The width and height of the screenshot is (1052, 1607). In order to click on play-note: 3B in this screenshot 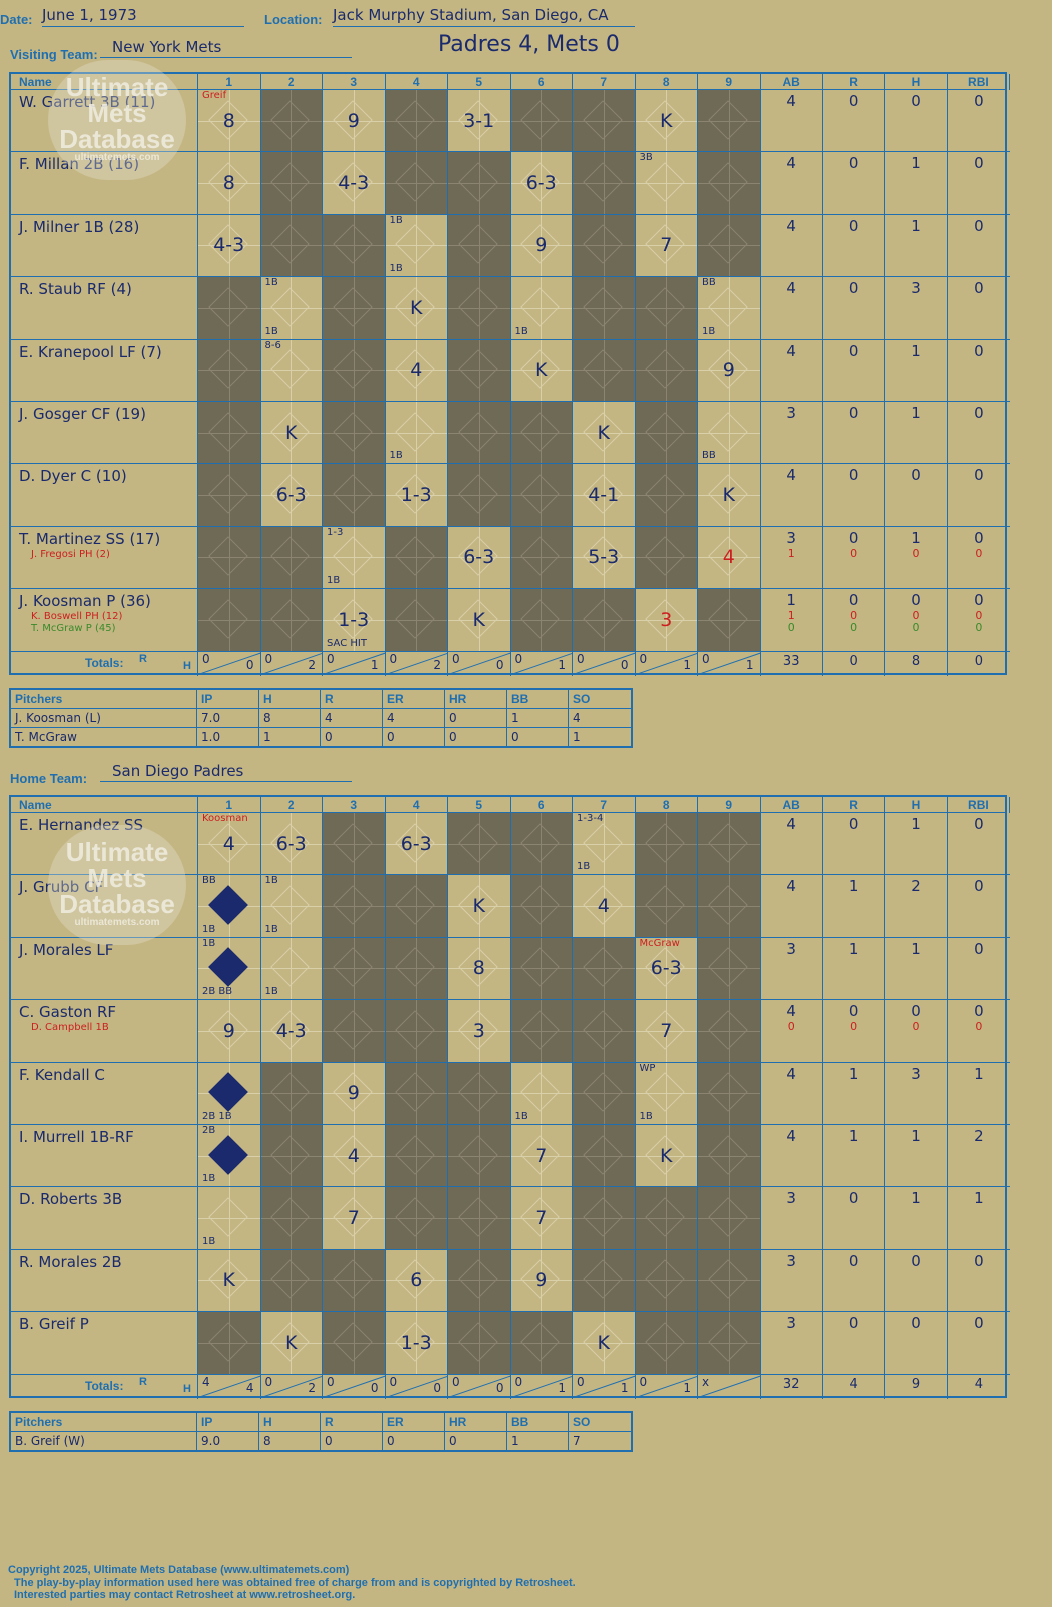, I will do `click(646, 158)`.